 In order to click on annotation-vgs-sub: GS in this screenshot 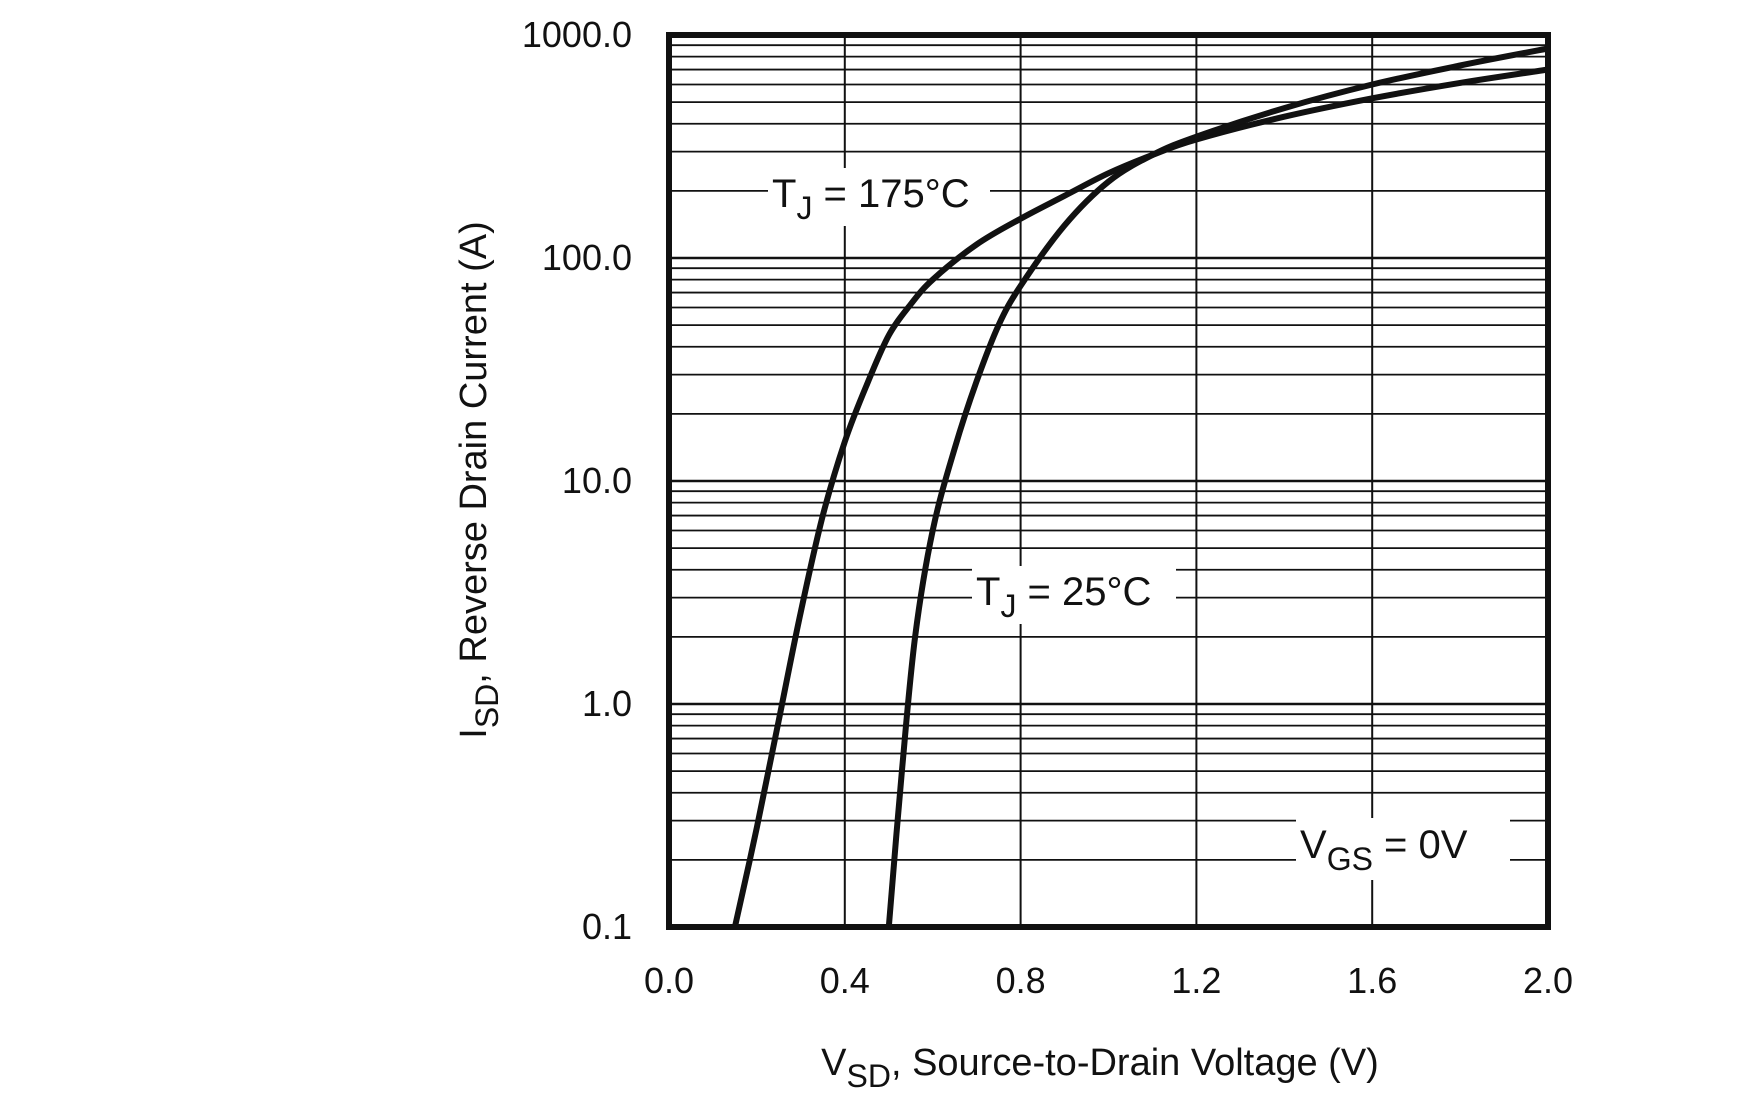, I will do `click(1350, 859)`.